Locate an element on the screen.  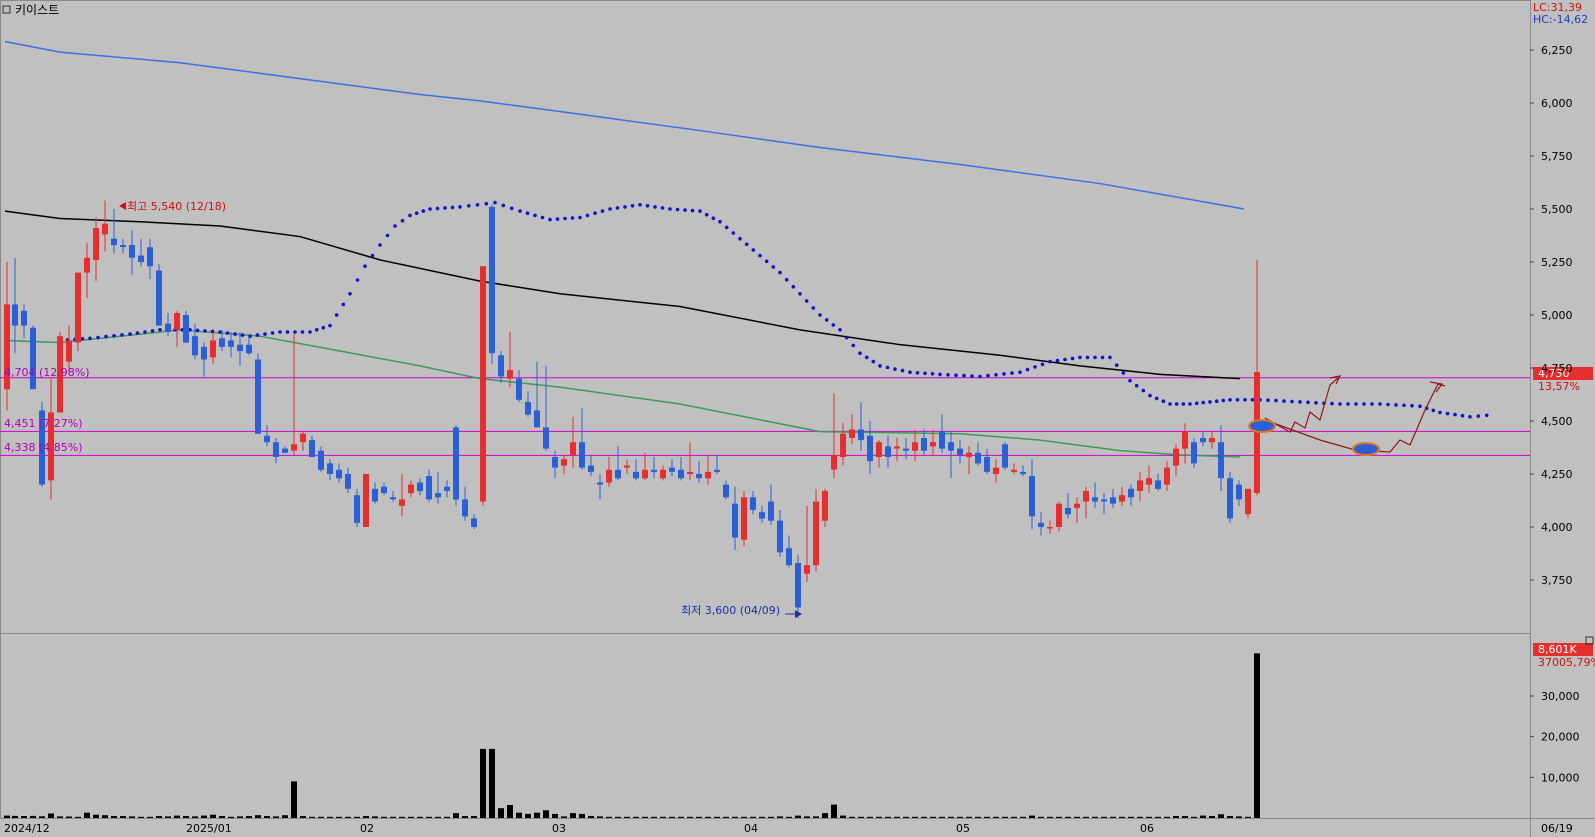
level-label-2: 4,451 (7.27%) is located at coordinates (43, 423).